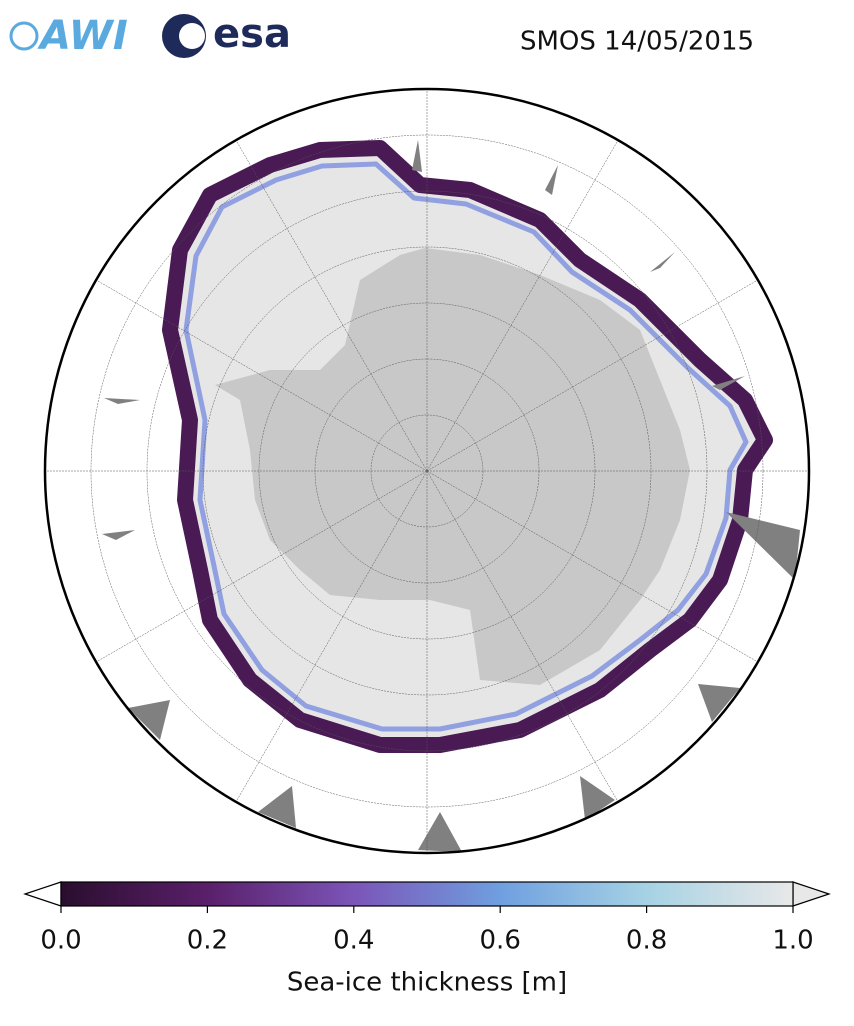 The width and height of the screenshot is (854, 1026). I want to click on awi-text: AWI, so click(82, 36).